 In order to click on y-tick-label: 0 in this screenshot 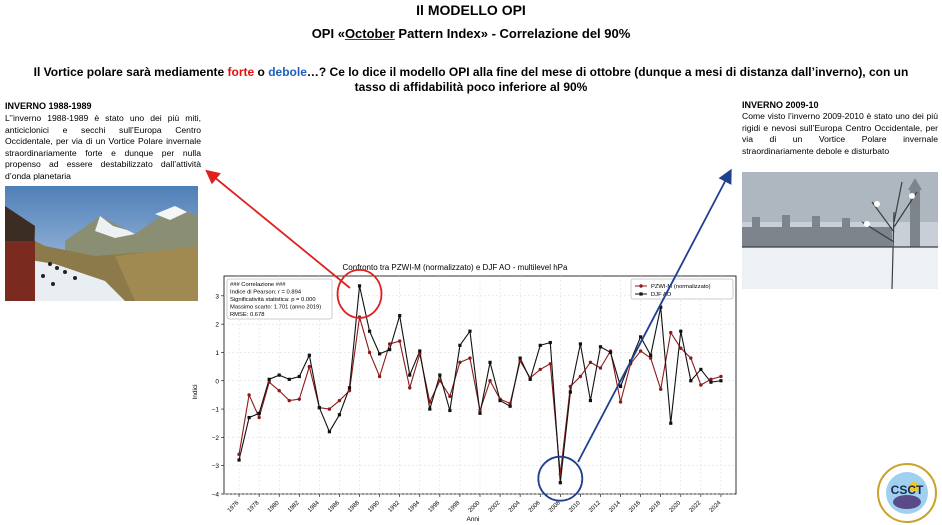, I will do `click(217, 381)`.